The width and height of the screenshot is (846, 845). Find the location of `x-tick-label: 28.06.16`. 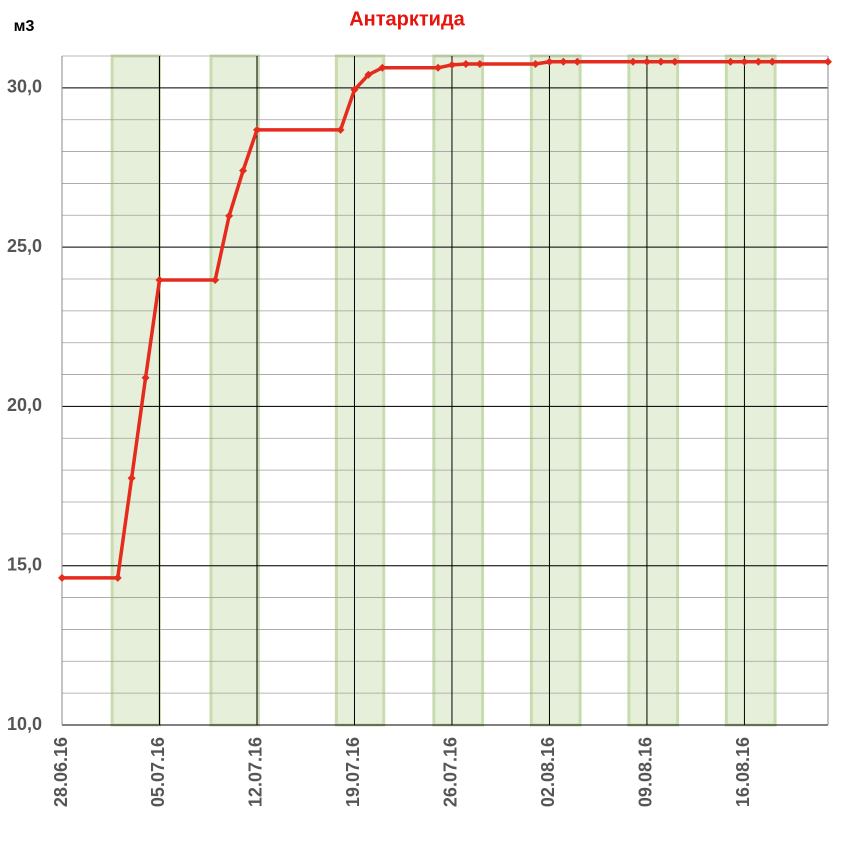

x-tick-label: 28.06.16 is located at coordinates (61, 772).